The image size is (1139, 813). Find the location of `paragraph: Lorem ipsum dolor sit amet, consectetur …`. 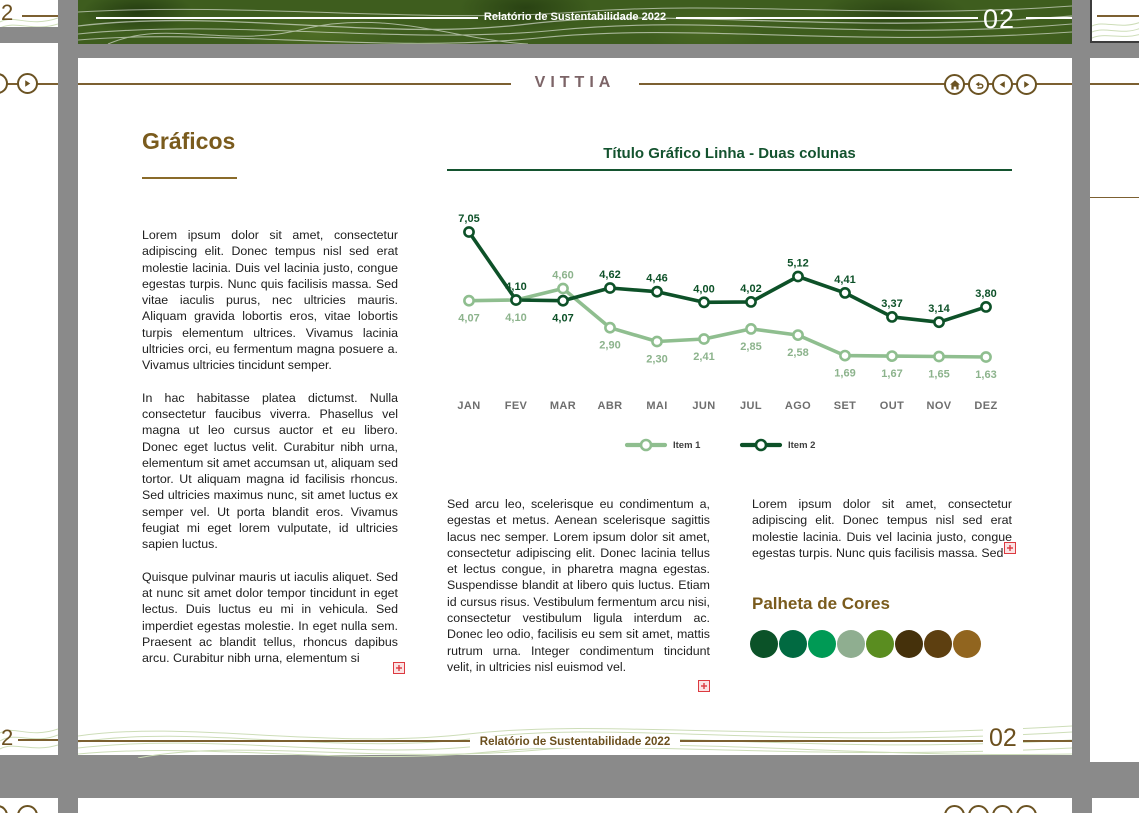

paragraph: Lorem ipsum dolor sit amet, consectetur … is located at coordinates (882, 528).